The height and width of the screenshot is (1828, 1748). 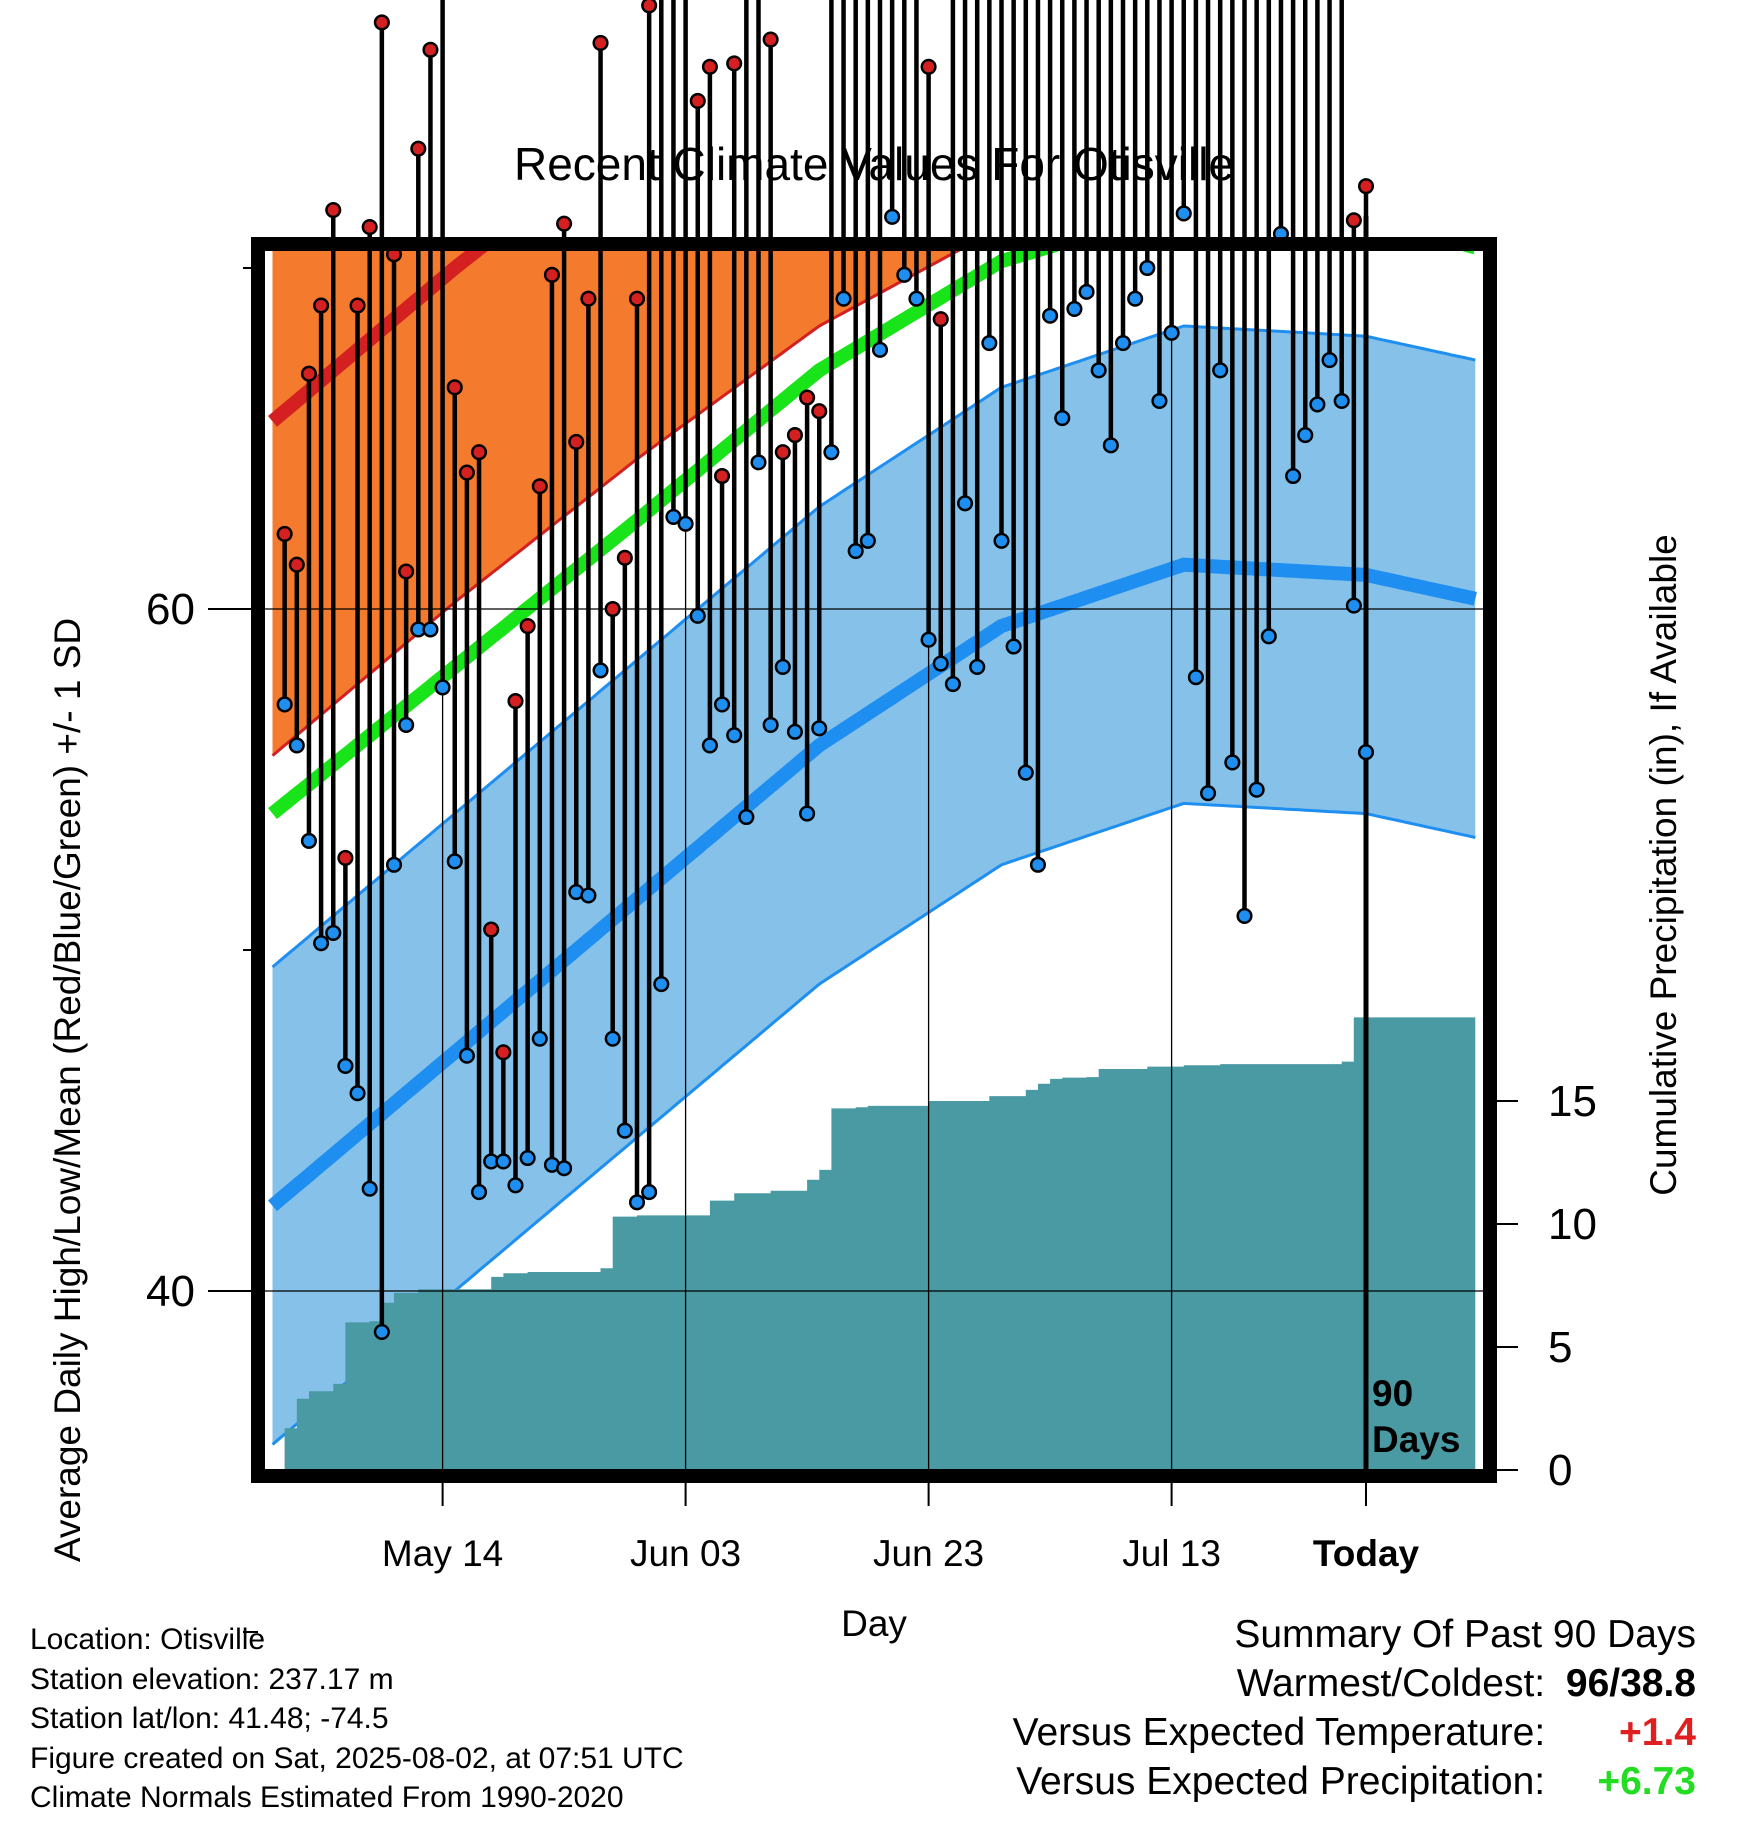 I want to click on y2-tick-label: 15, so click(x=1572, y=1101).